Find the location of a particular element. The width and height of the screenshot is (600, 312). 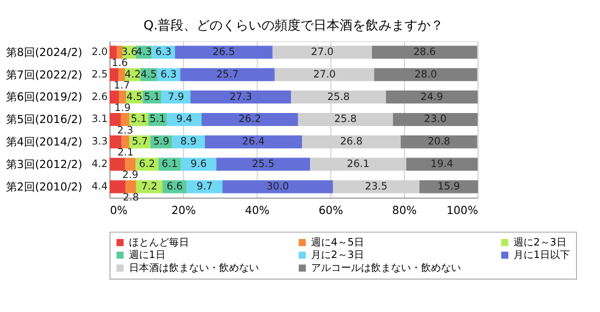

data-label: 26.4 is located at coordinates (253, 142).